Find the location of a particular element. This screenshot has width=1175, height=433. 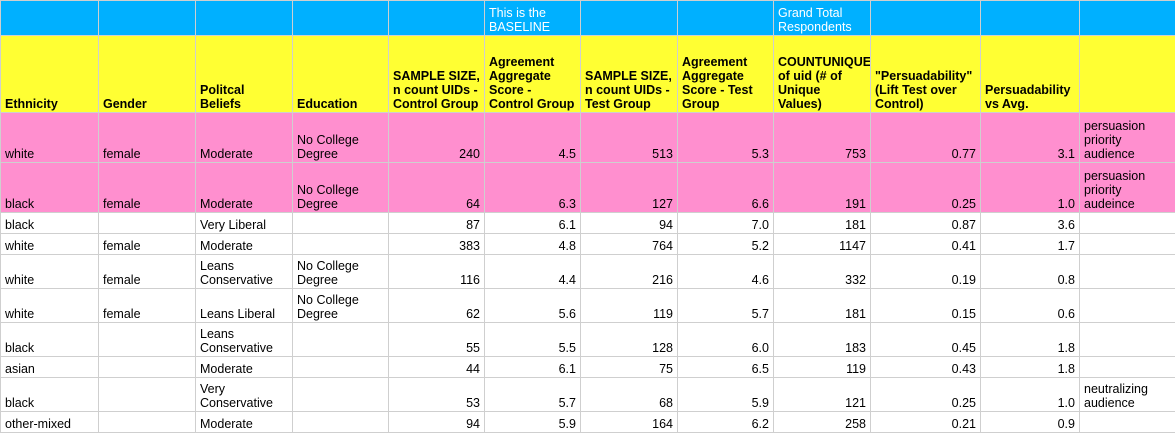

cell: 164 is located at coordinates (629, 422).